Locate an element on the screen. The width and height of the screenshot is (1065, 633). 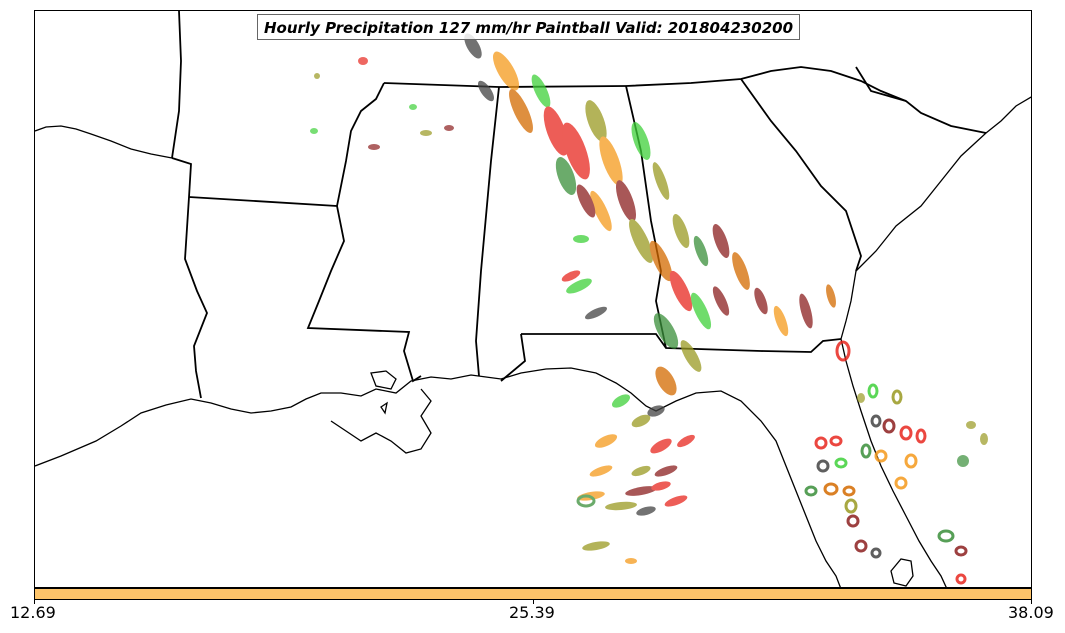
colorbar is located at coordinates (533, 594).